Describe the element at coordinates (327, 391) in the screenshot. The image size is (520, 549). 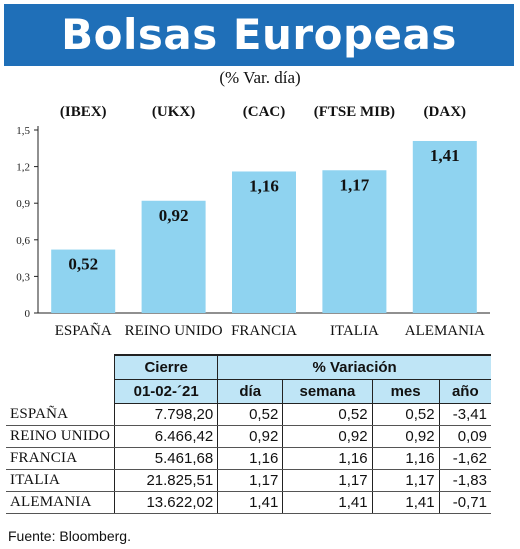
I see `header-semana: semana` at that location.